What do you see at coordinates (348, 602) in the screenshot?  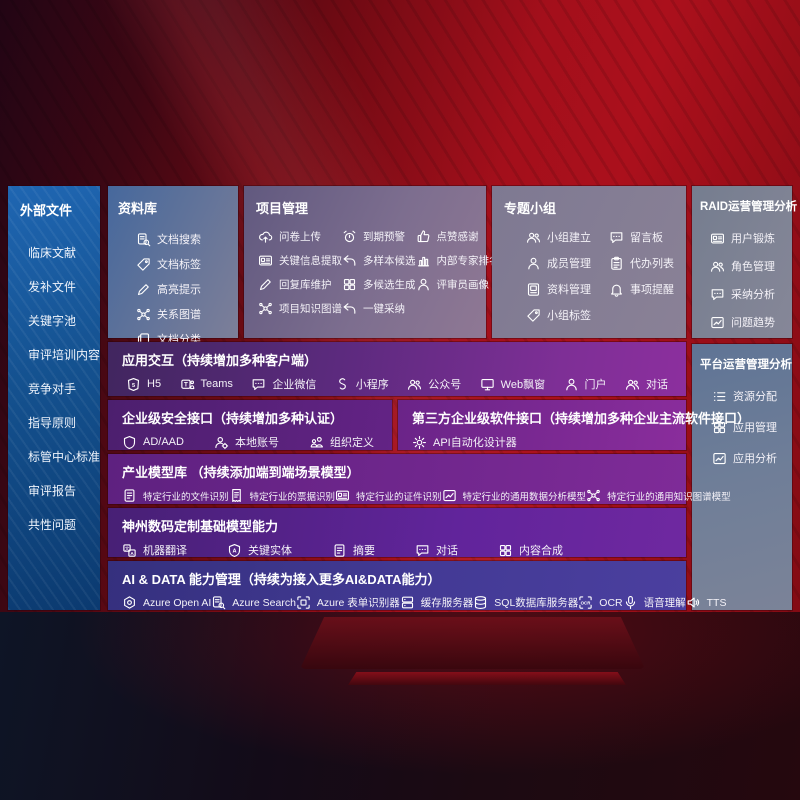 I see `feature-item: Azure 表单识别器` at bounding box center [348, 602].